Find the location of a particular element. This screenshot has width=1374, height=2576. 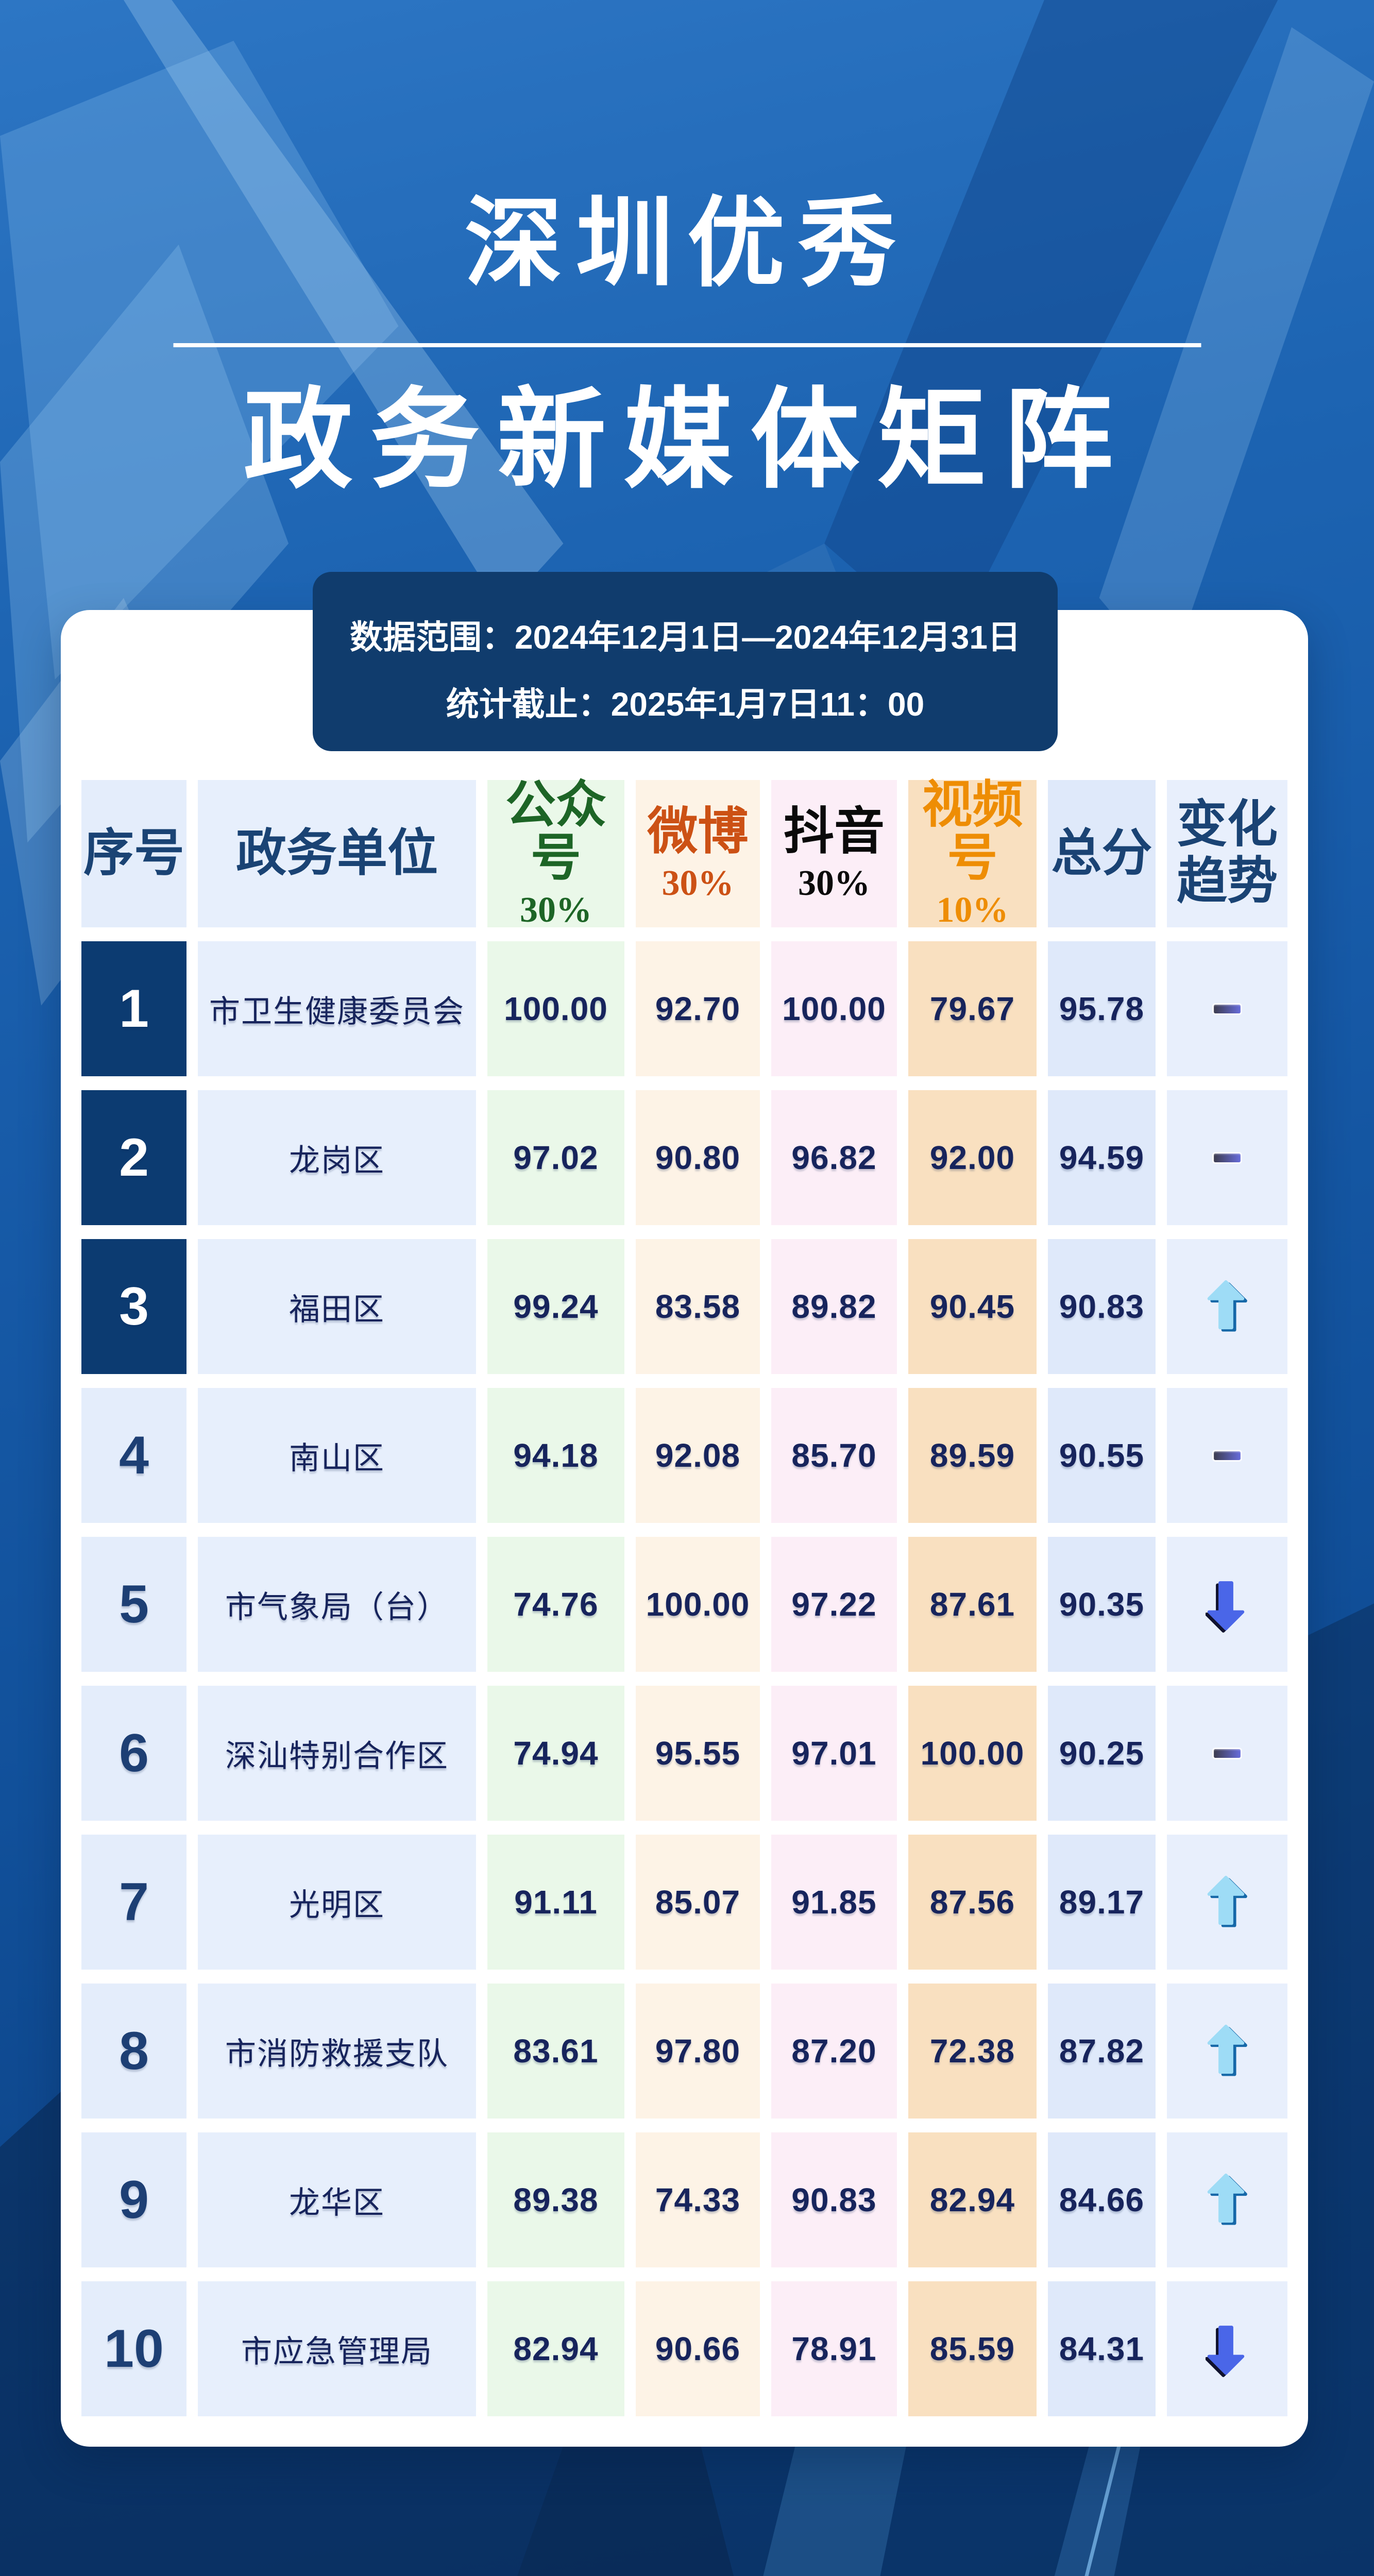

score-value: 99.24 is located at coordinates (556, 1306).